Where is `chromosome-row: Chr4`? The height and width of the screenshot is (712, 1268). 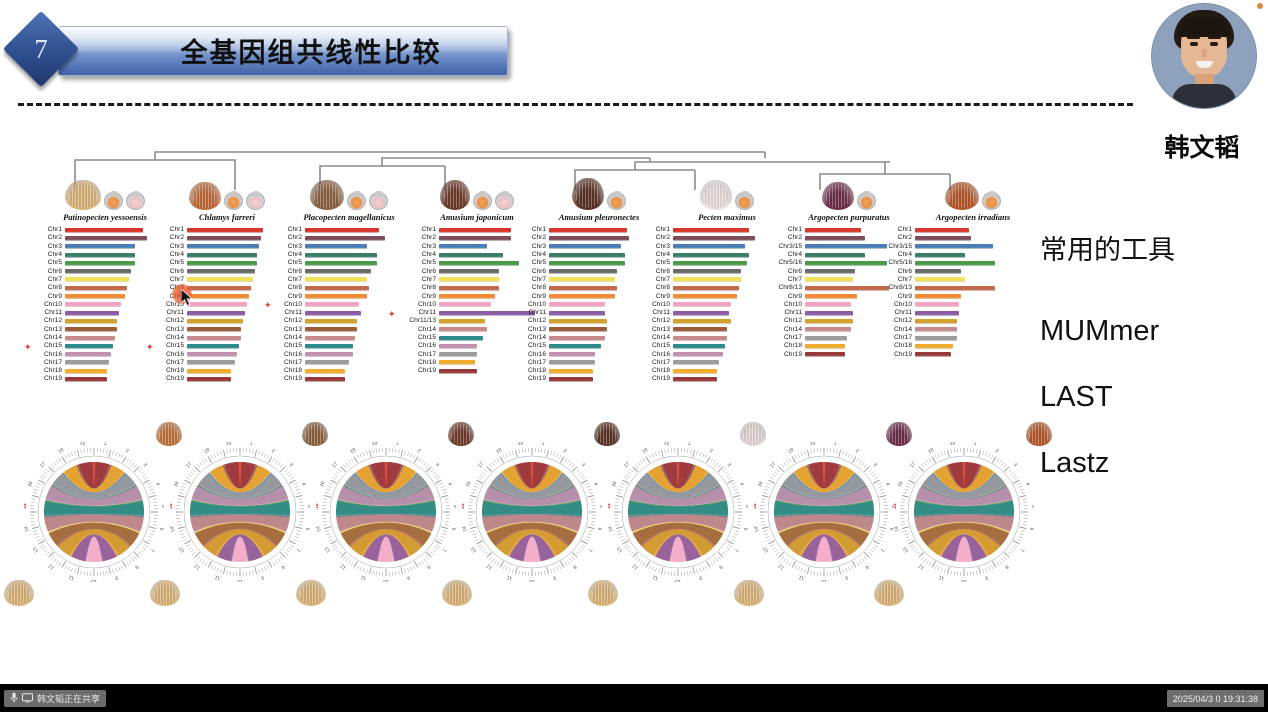
chromosome-row: Chr4 is located at coordinates (467, 255).